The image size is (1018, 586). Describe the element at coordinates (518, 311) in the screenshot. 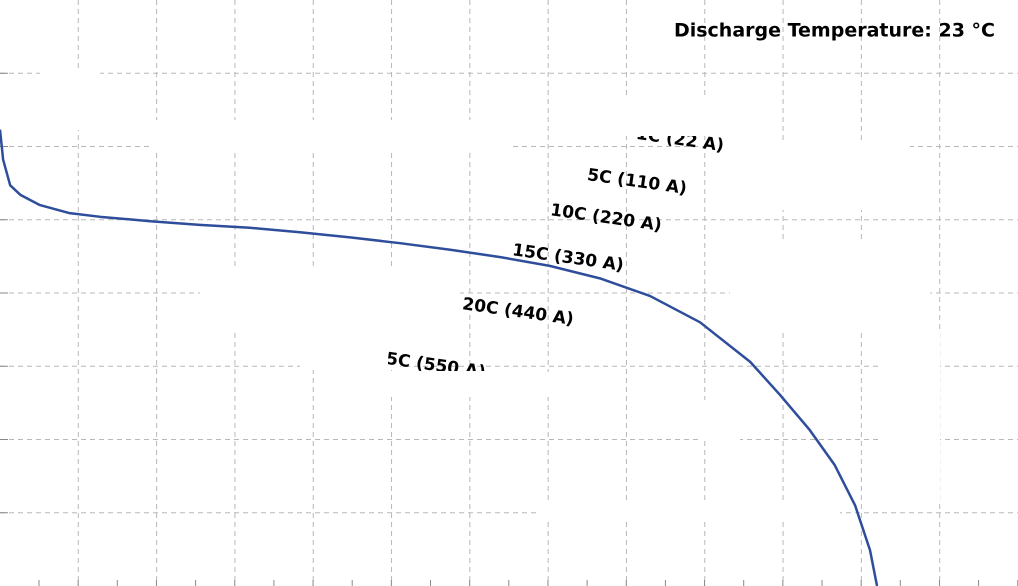

I see `curve-label: 20C (440 A)` at that location.